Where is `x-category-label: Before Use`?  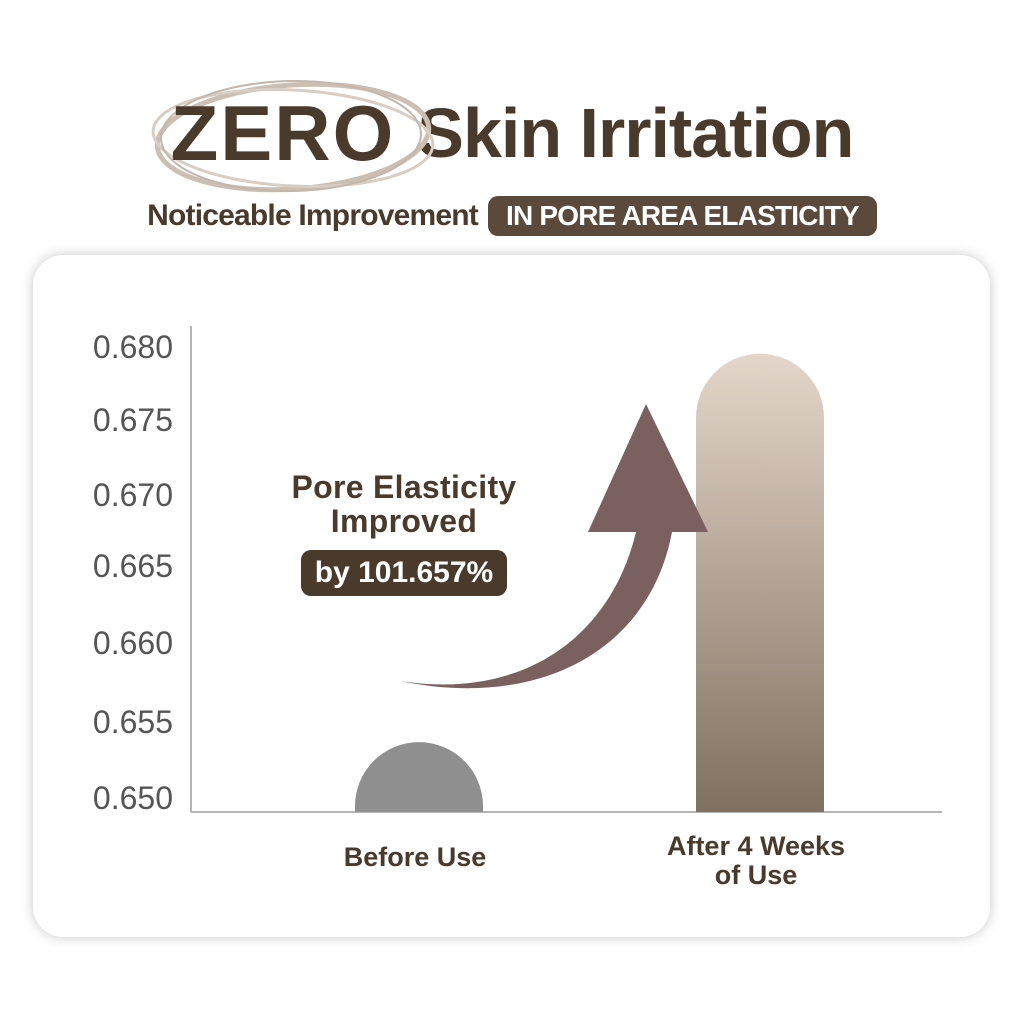
x-category-label: Before Use is located at coordinates (415, 857).